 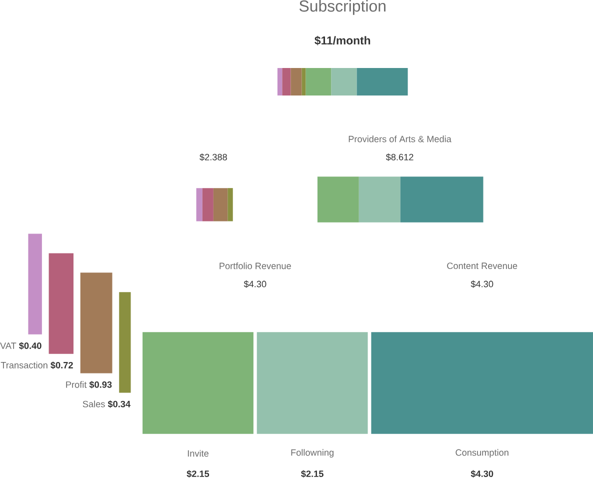 I want to click on category-label: Profit, so click(x=76, y=384).